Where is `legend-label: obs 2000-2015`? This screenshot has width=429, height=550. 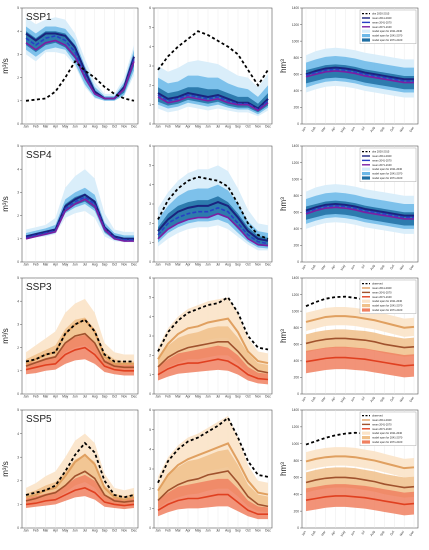
legend-label: obs 2000-2015 is located at coordinates (381, 14).